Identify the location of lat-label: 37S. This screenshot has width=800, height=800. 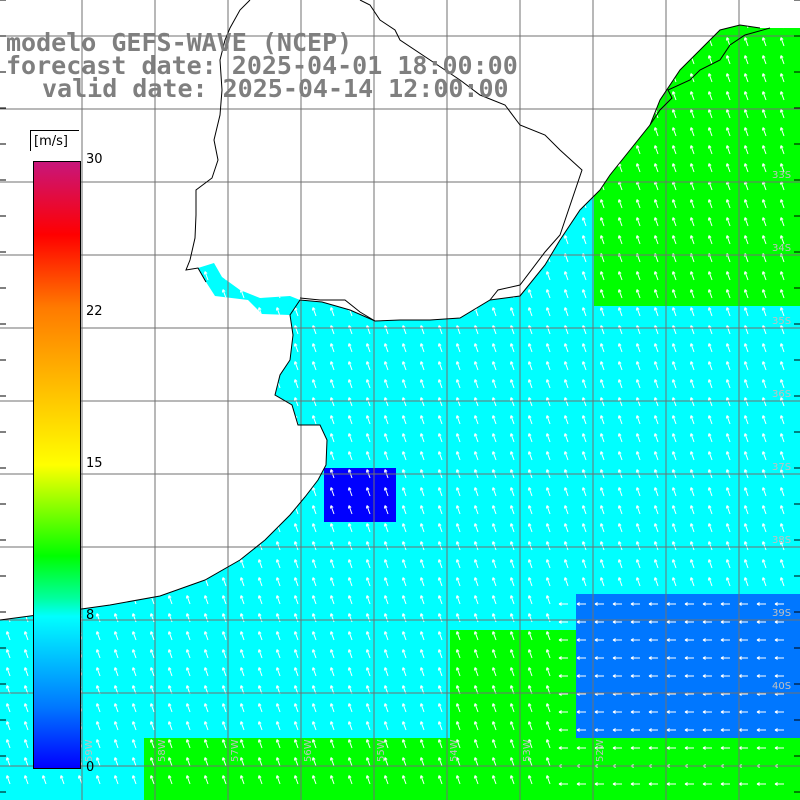
(781, 467).